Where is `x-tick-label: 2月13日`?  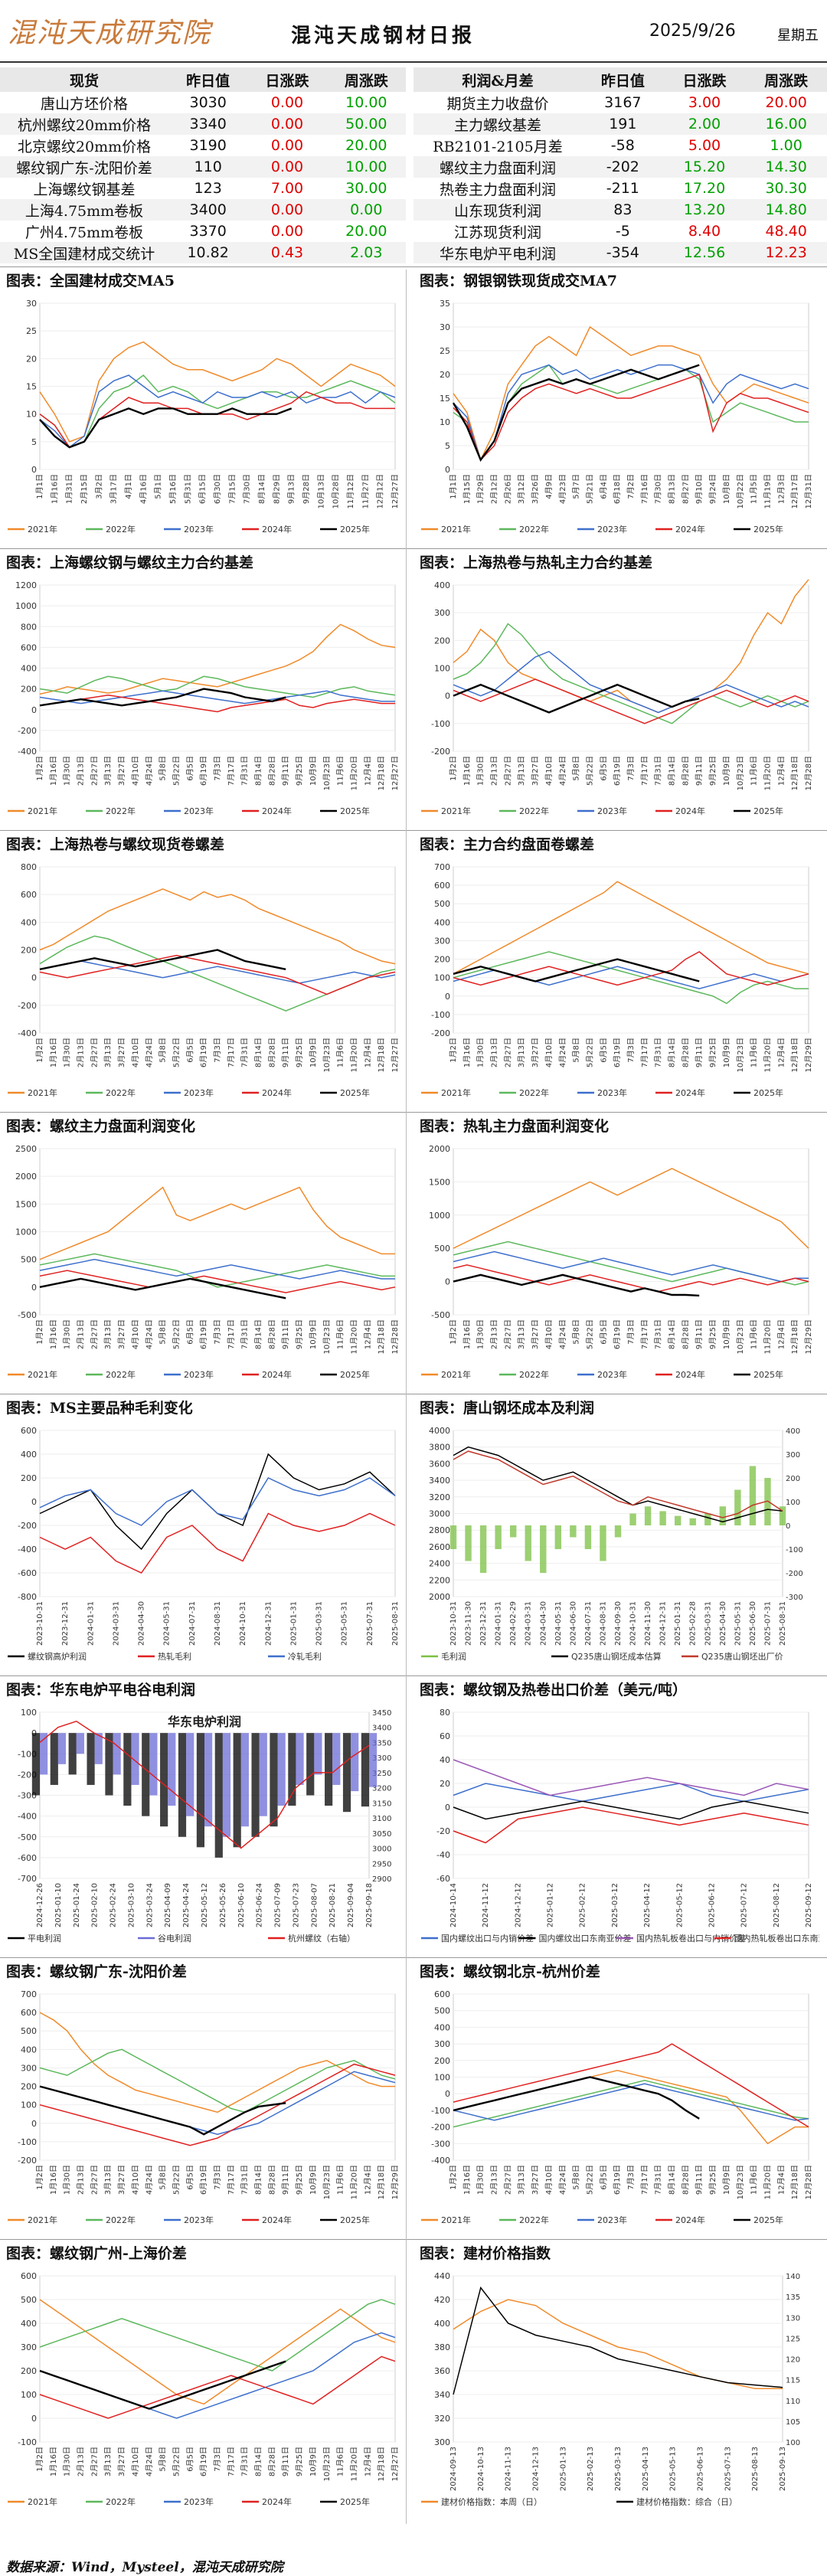 x-tick-label: 2月13日 is located at coordinates (81, 2180).